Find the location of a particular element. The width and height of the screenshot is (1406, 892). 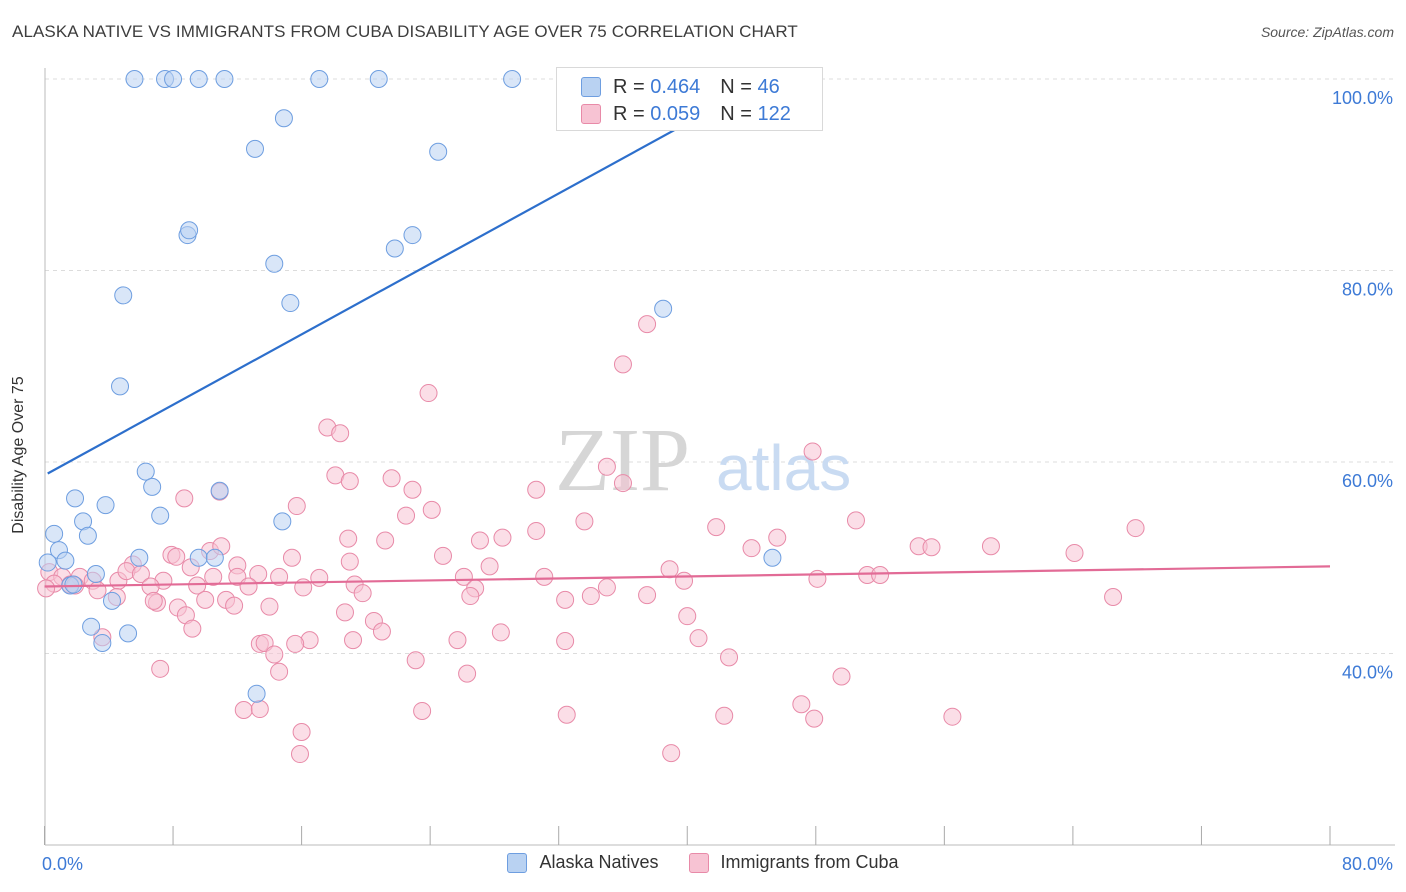

legend-n-value: 46 is located at coordinates (768, 86).